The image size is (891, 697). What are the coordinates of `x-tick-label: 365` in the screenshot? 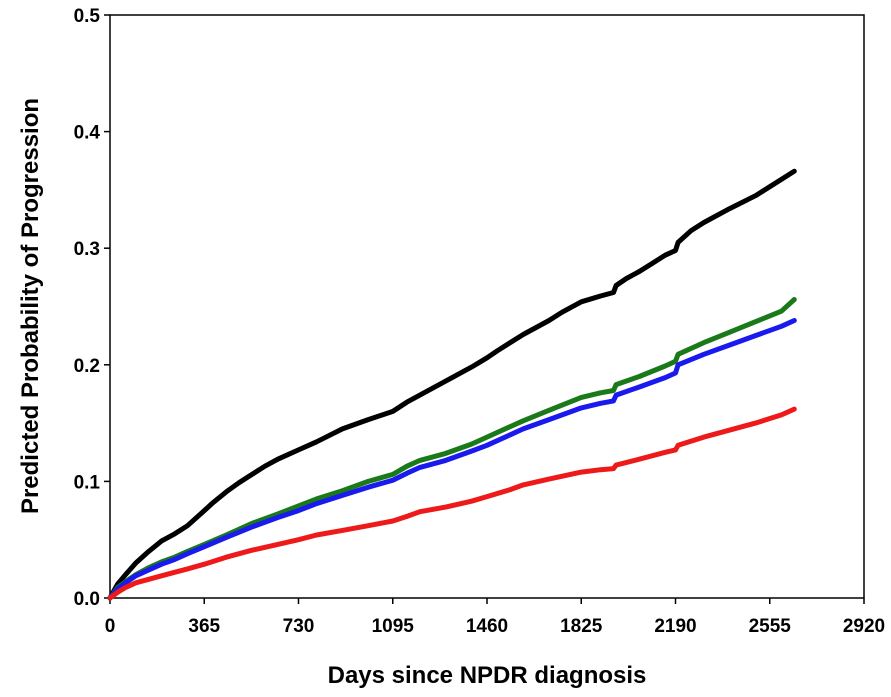 It's located at (204, 626).